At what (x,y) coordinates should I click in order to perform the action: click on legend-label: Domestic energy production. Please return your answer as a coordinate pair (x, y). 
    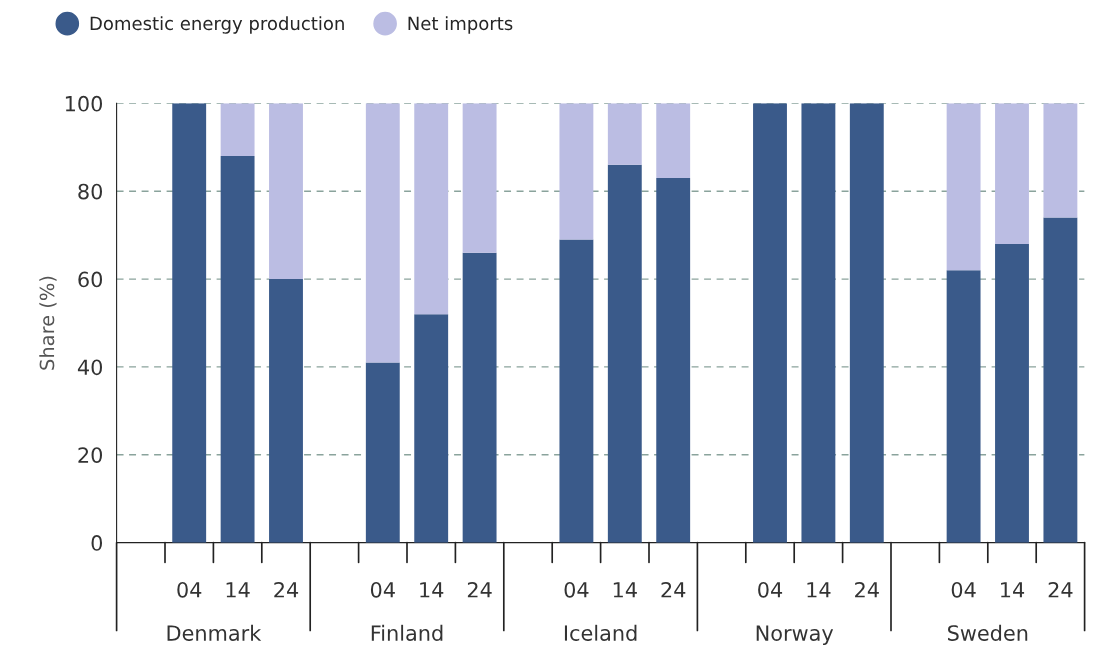
    Looking at the image, I should click on (217, 25).